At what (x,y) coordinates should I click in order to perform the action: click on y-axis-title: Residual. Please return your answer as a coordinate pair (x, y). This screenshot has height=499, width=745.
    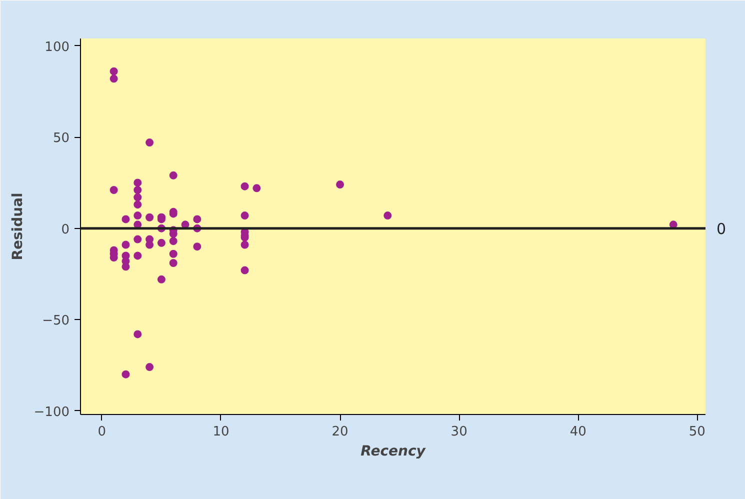
    Looking at the image, I should click on (18, 226).